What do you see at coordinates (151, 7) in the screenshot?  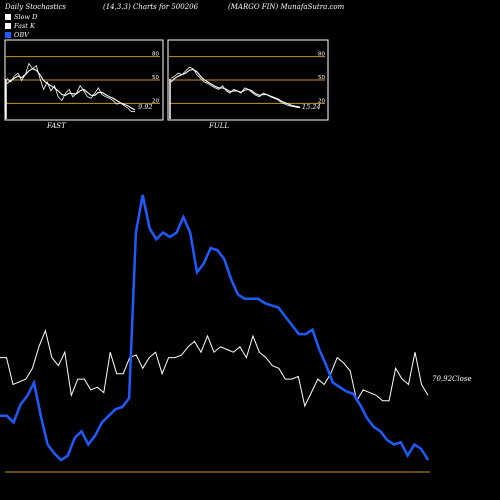 I see `header-center: (14,3,3) Charts for 500206` at bounding box center [151, 7].